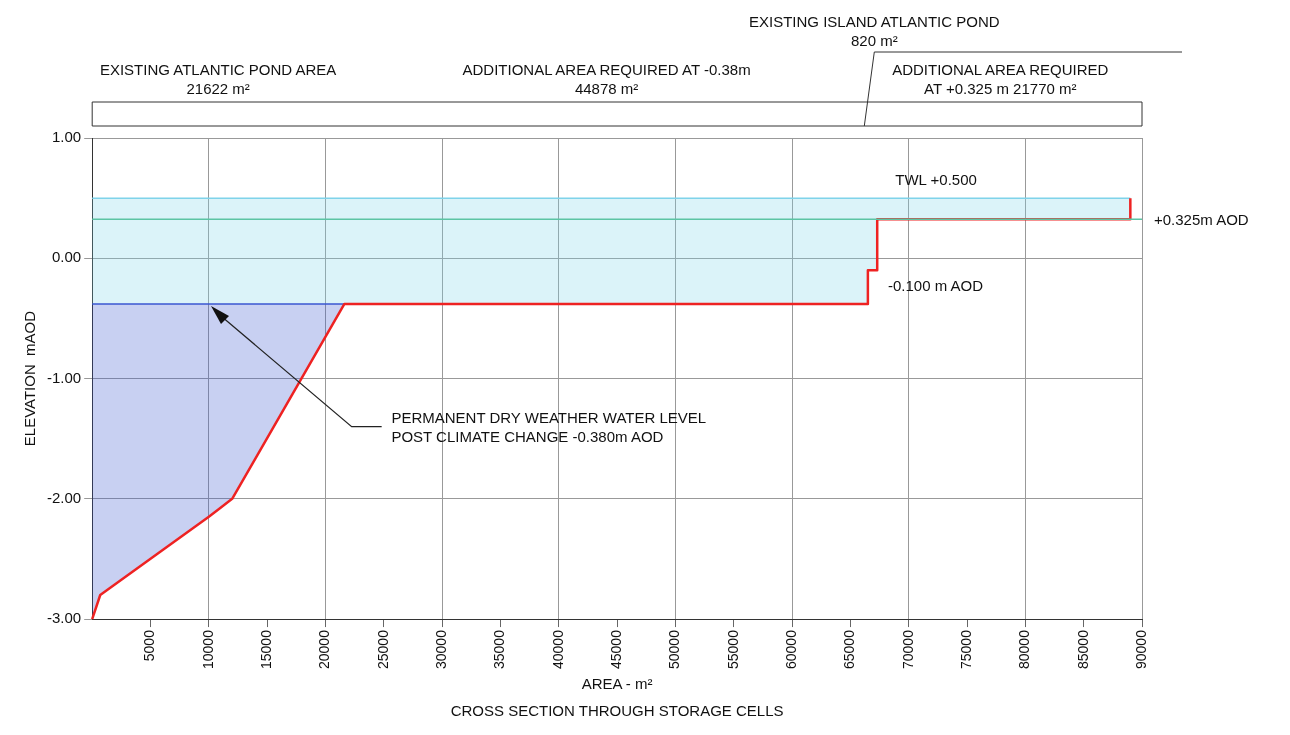 The width and height of the screenshot is (1290, 735). I want to click on x-tick-label: 60000, so click(790, 649).